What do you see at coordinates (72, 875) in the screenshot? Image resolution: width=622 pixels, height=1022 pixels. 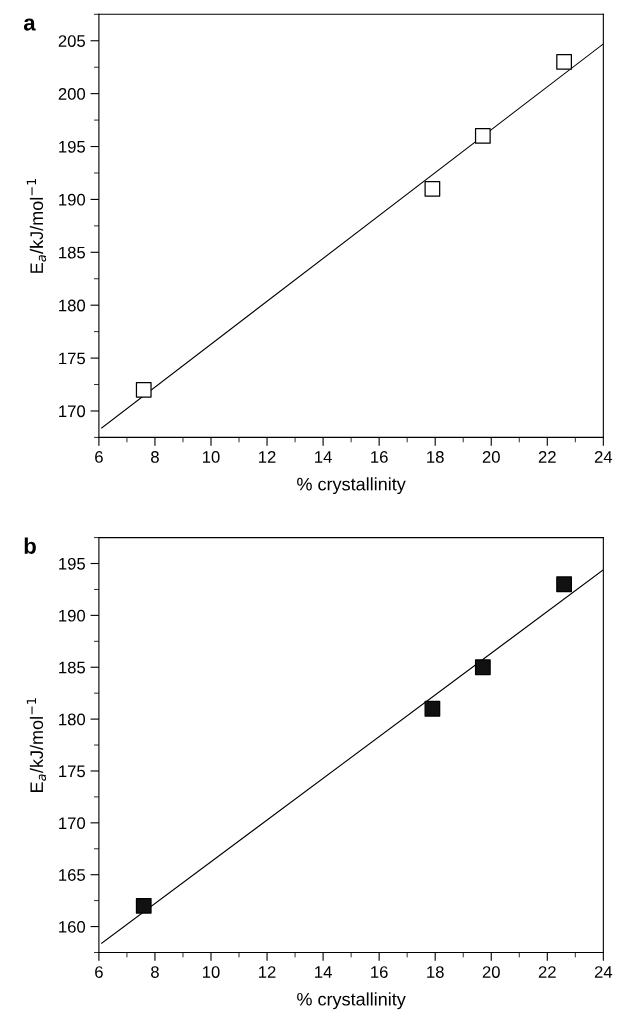 I see `y-tick-label: 165` at bounding box center [72, 875].